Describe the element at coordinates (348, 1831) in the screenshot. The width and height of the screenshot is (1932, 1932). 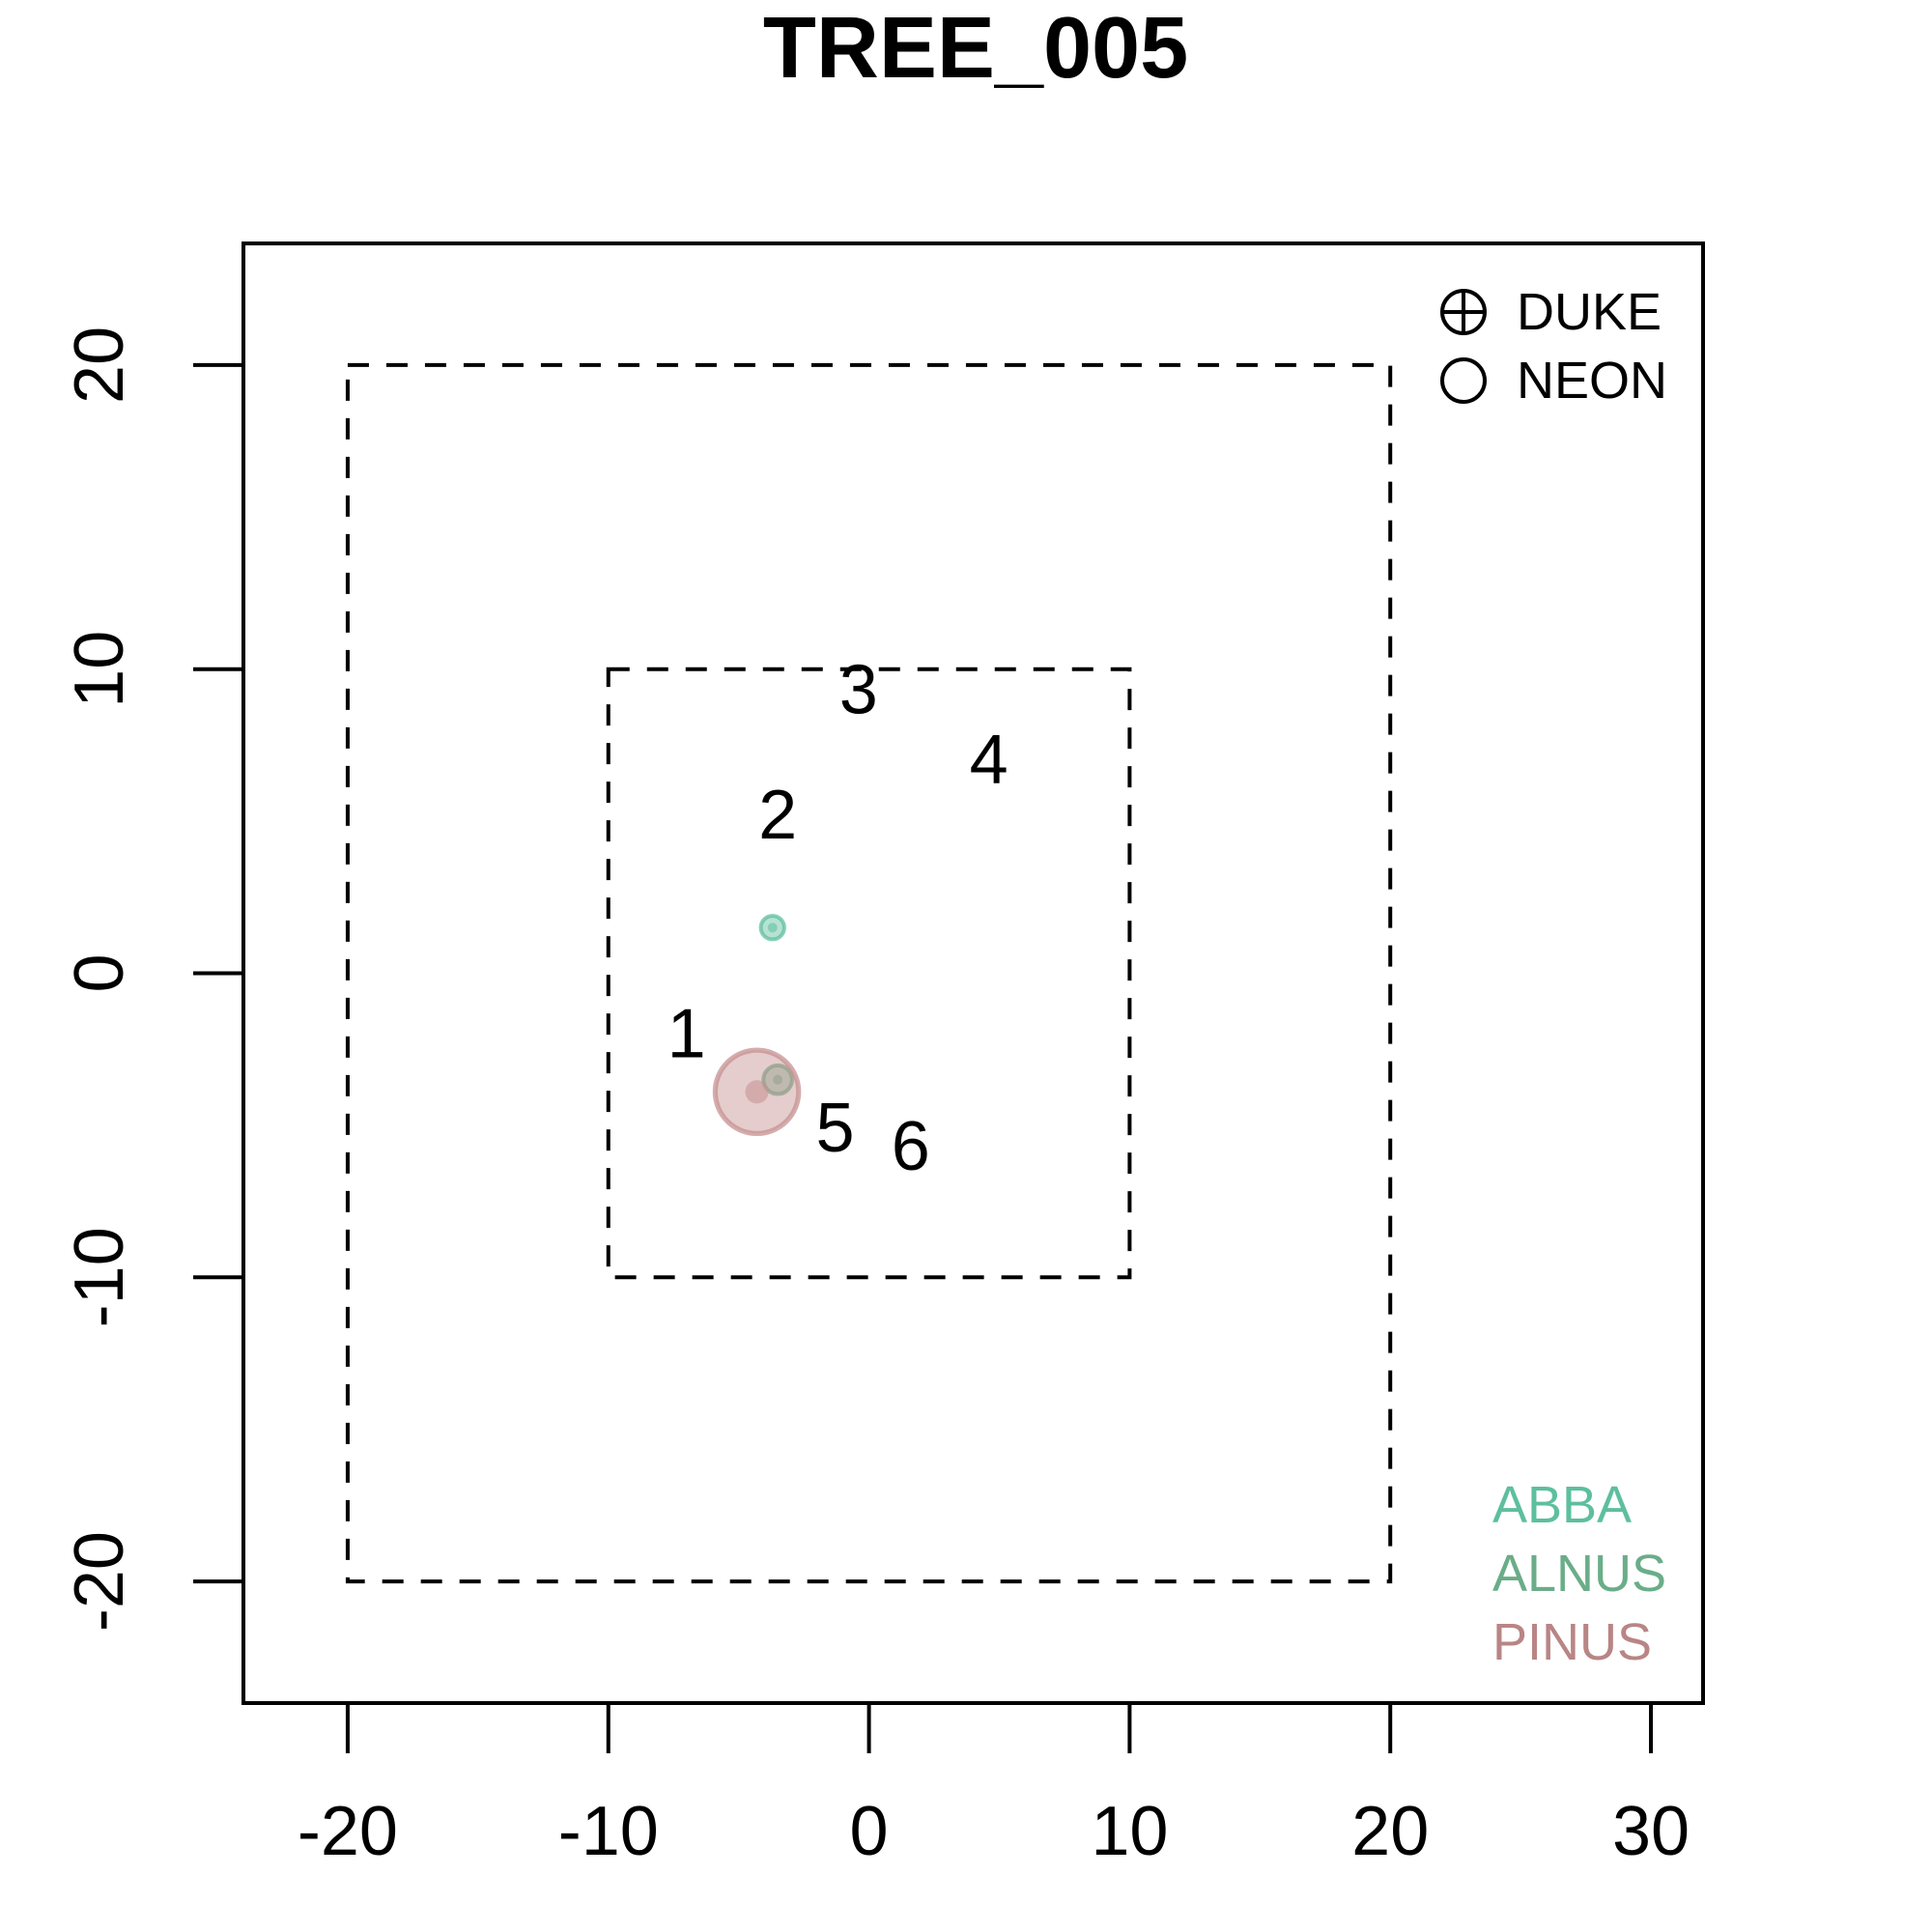
I see `x-tick-label: -20` at that location.